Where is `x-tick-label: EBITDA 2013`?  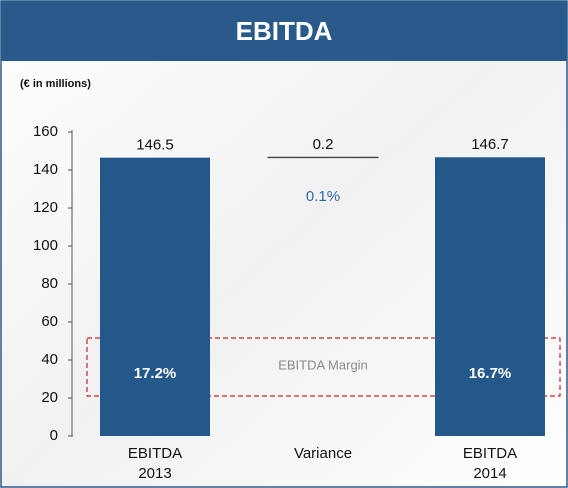 x-tick-label: EBITDA 2013 is located at coordinates (155, 463).